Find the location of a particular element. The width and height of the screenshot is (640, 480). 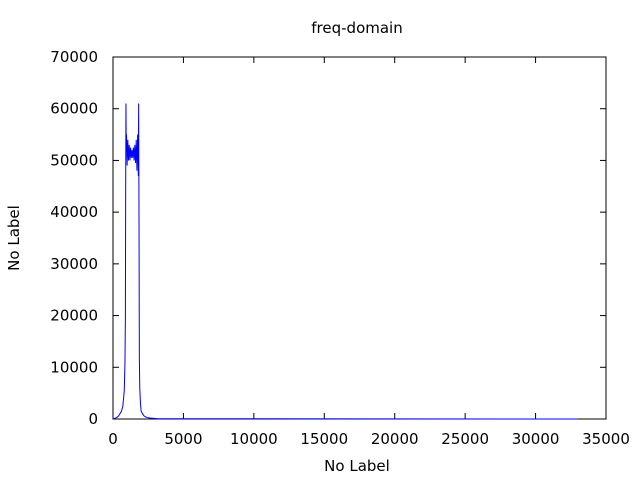

x-tick-label: 5000 is located at coordinates (183, 439).